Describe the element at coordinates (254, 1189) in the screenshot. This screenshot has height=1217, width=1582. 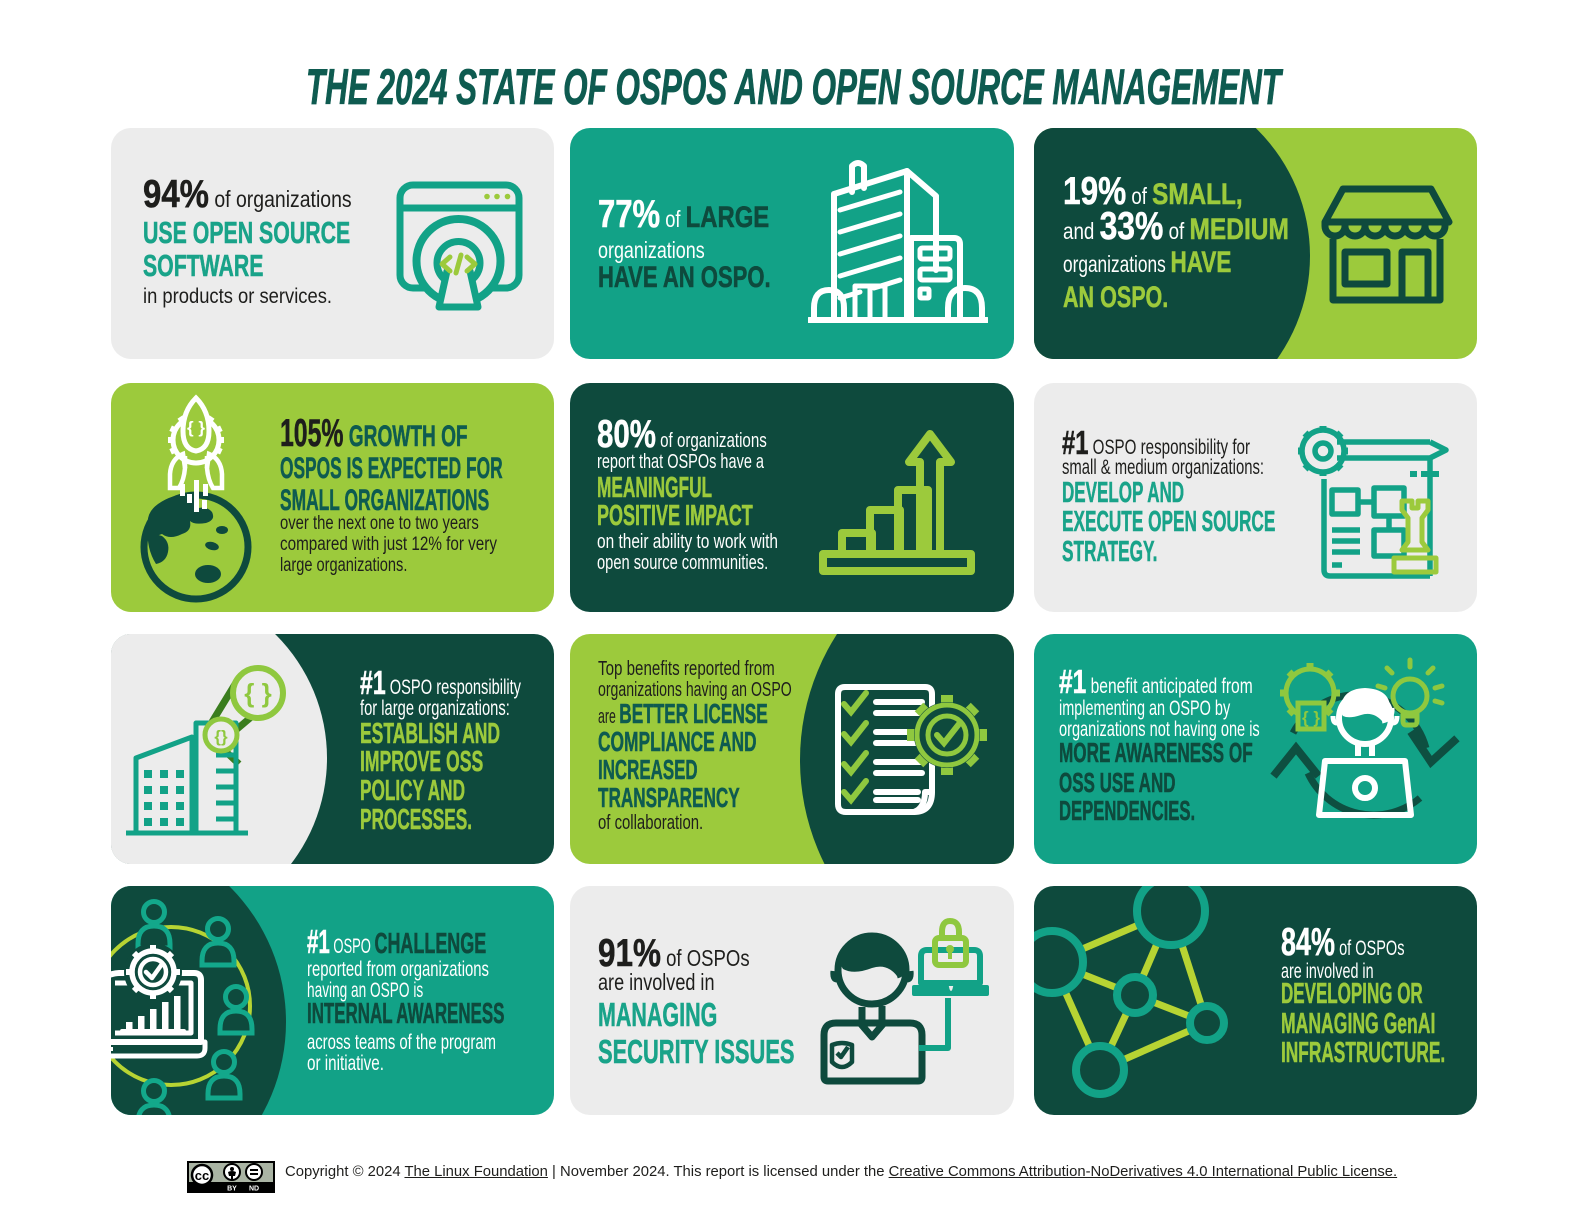
I see `svg-text: ND` at that location.